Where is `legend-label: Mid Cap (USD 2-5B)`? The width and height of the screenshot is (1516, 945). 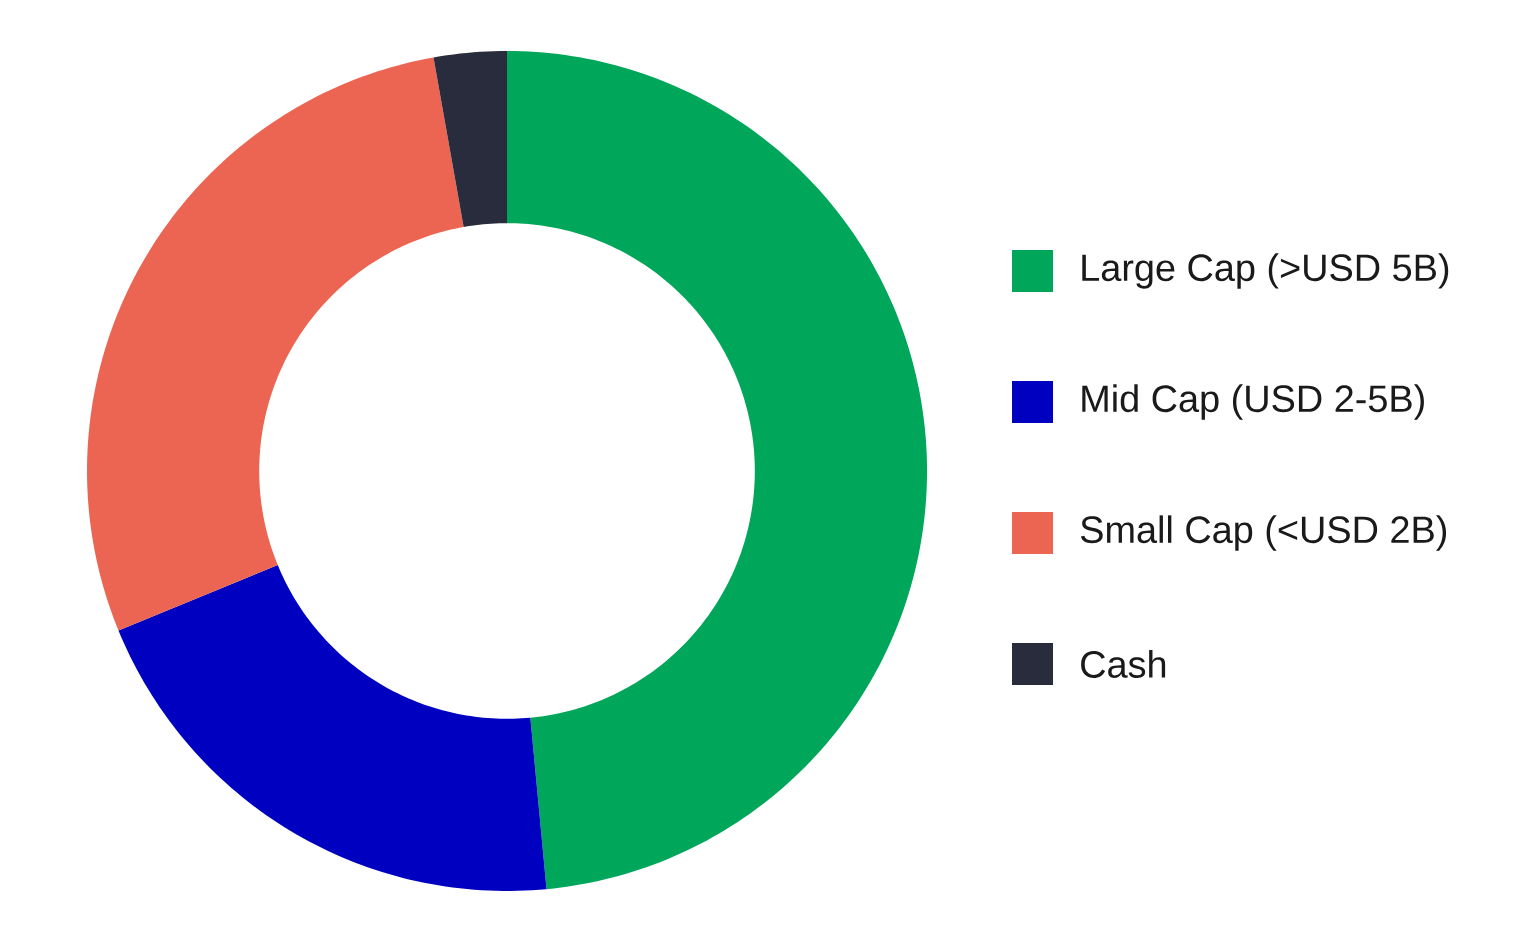
legend-label: Mid Cap (USD 2-5B) is located at coordinates (1253, 402).